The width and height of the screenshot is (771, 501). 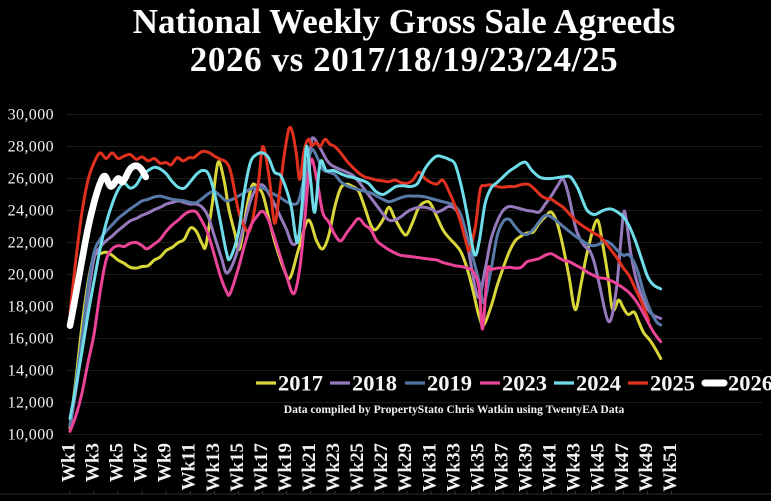 I want to click on svg-text: 2024, so click(x=598, y=383).